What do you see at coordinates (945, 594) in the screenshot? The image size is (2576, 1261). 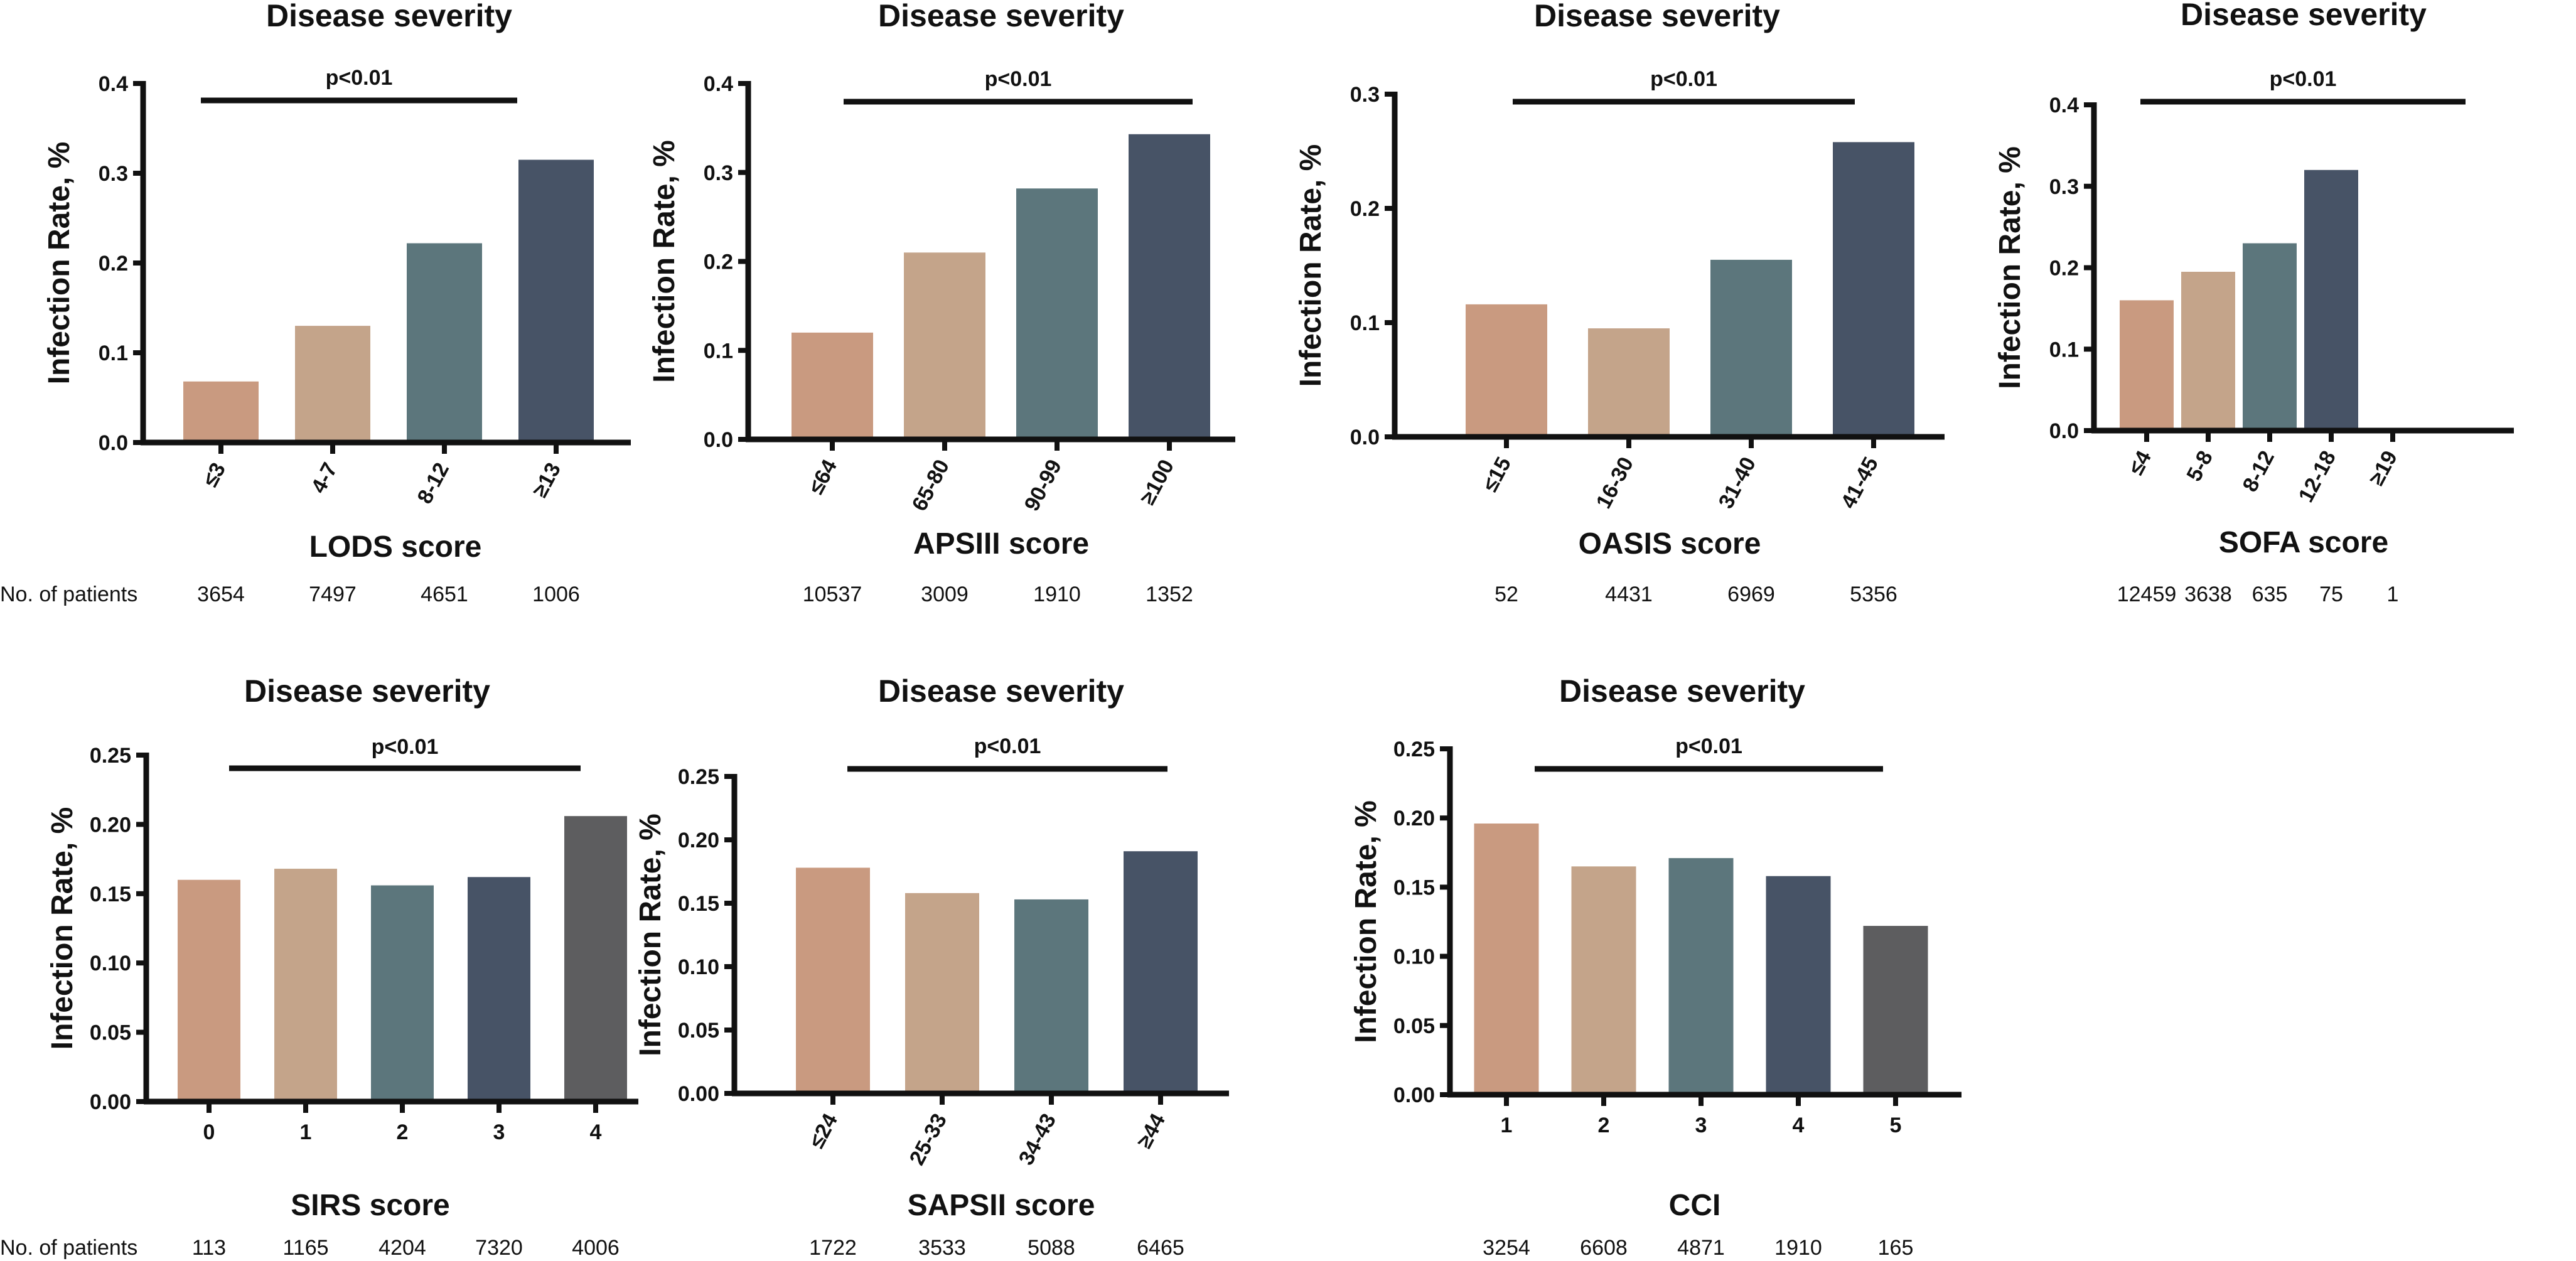 I see `patient-count: 3009` at bounding box center [945, 594].